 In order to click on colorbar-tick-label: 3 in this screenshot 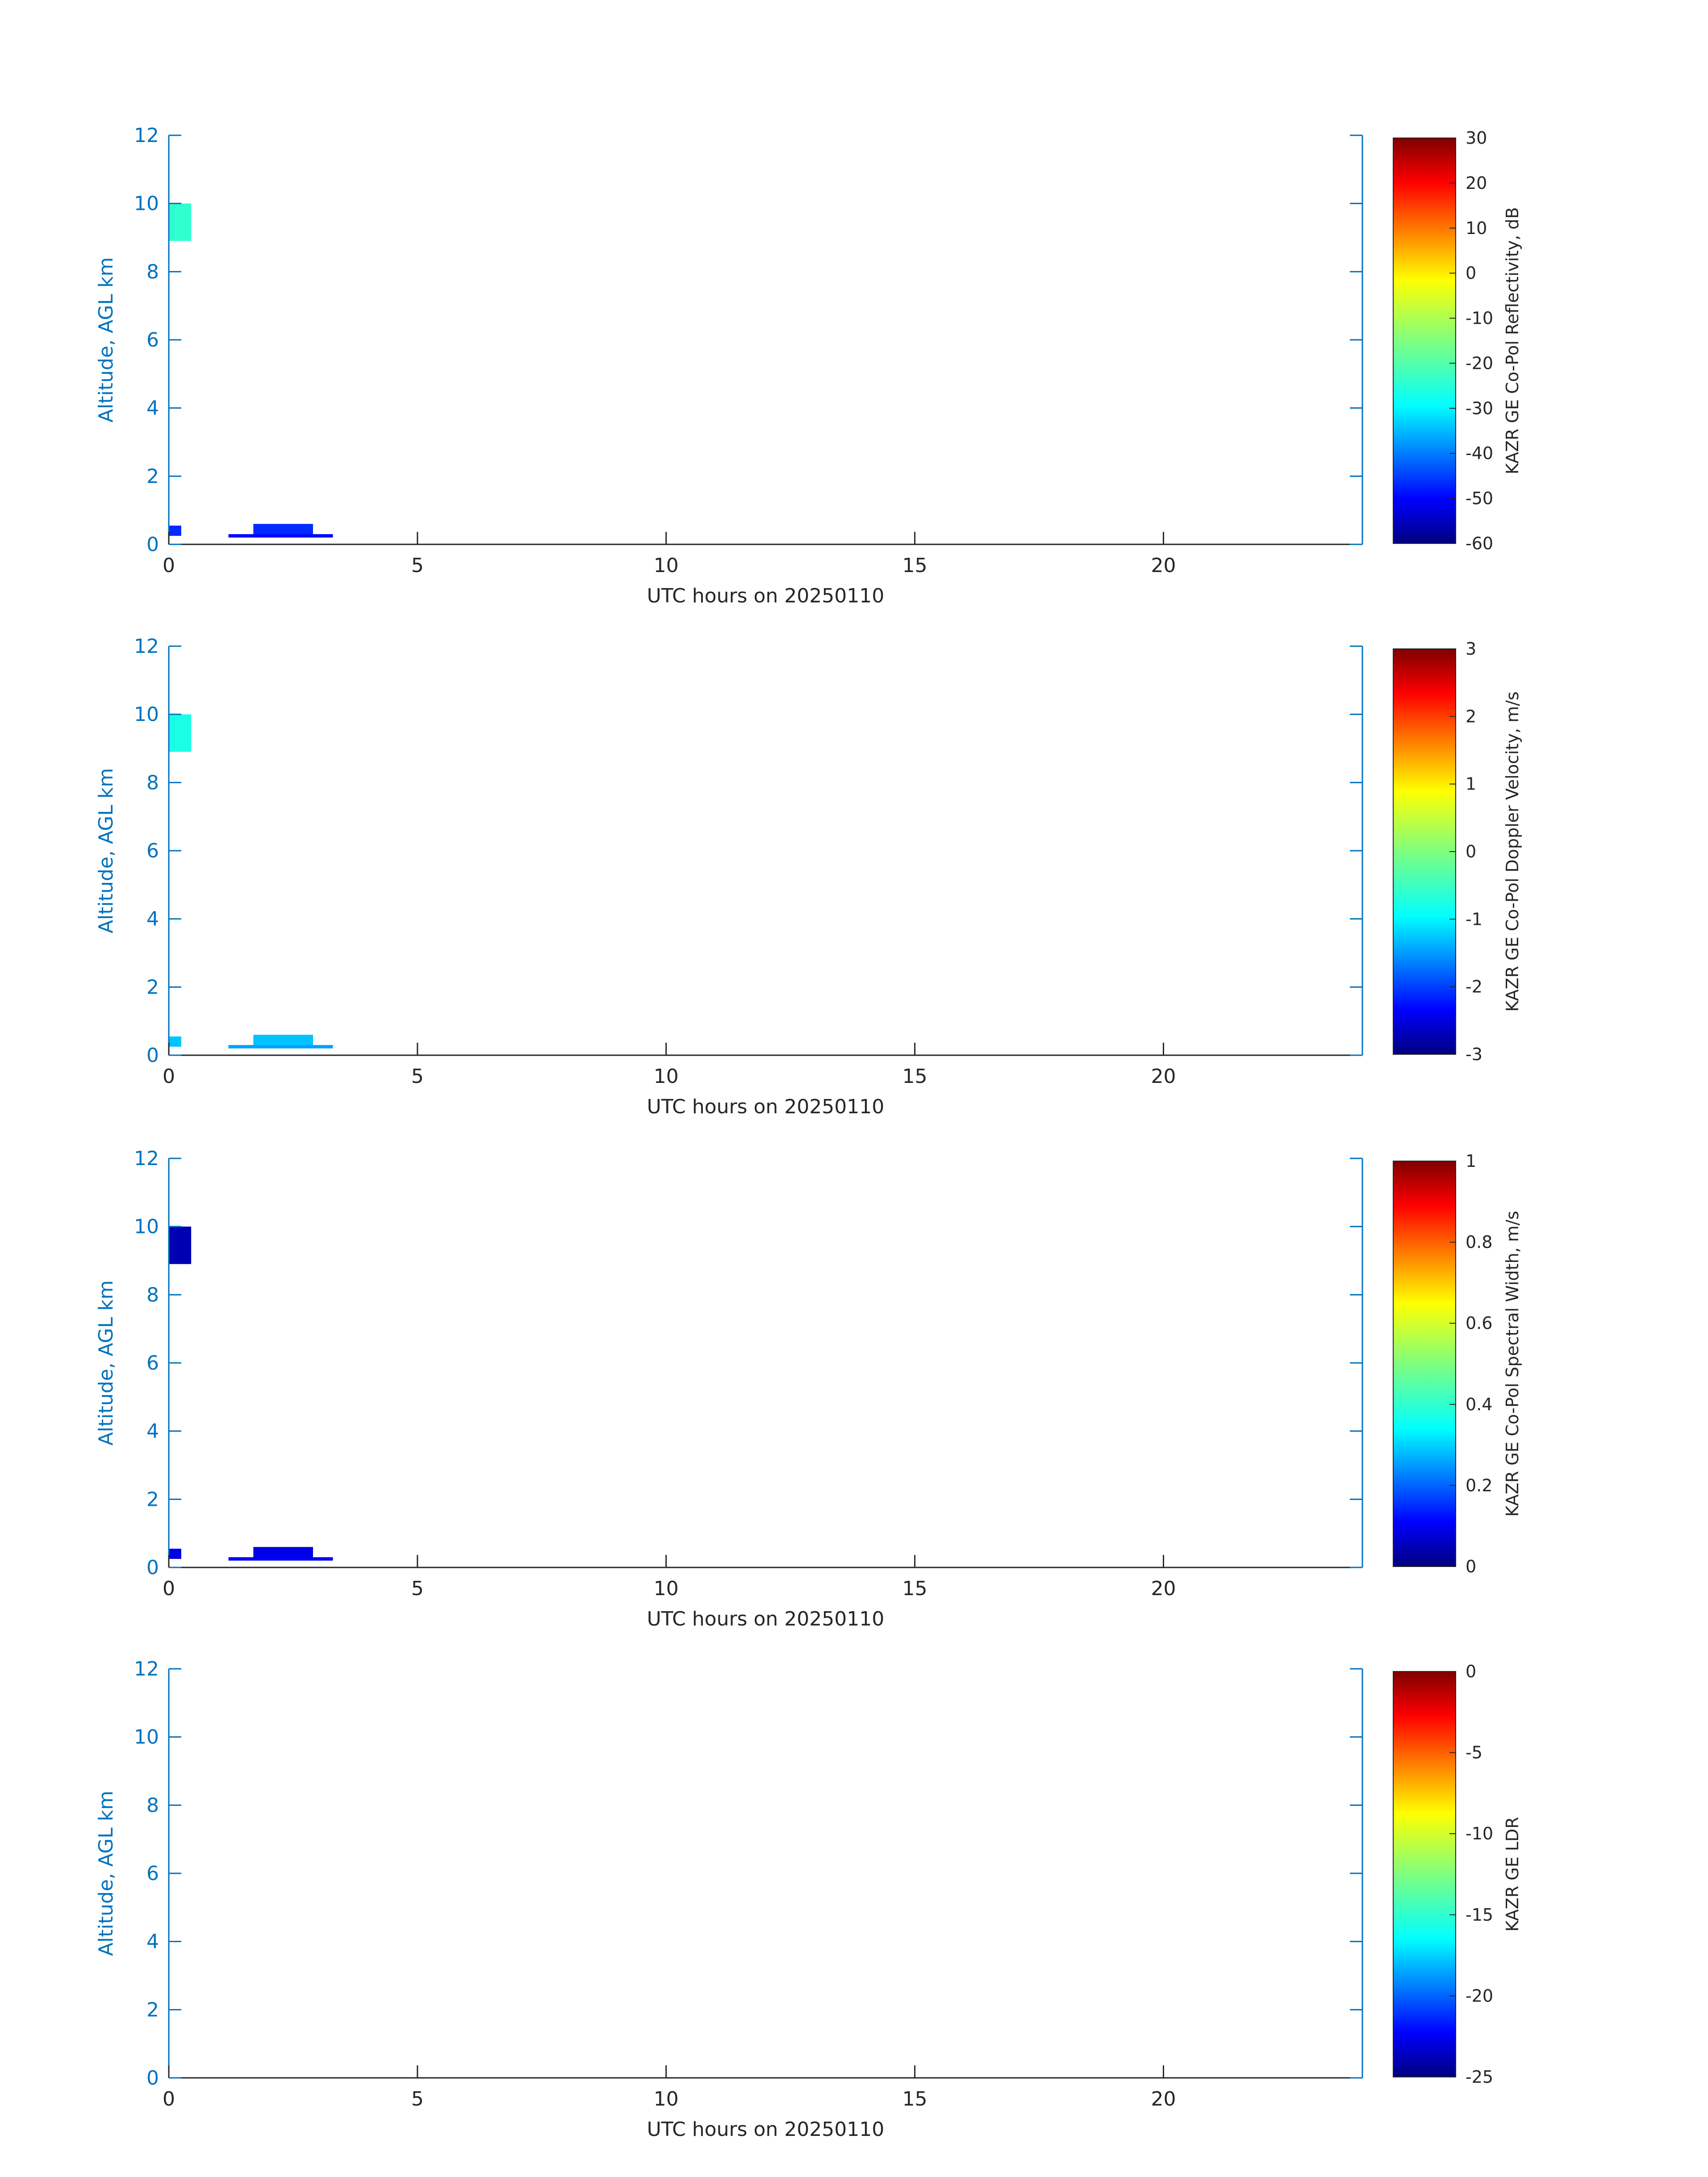, I will do `click(1471, 649)`.